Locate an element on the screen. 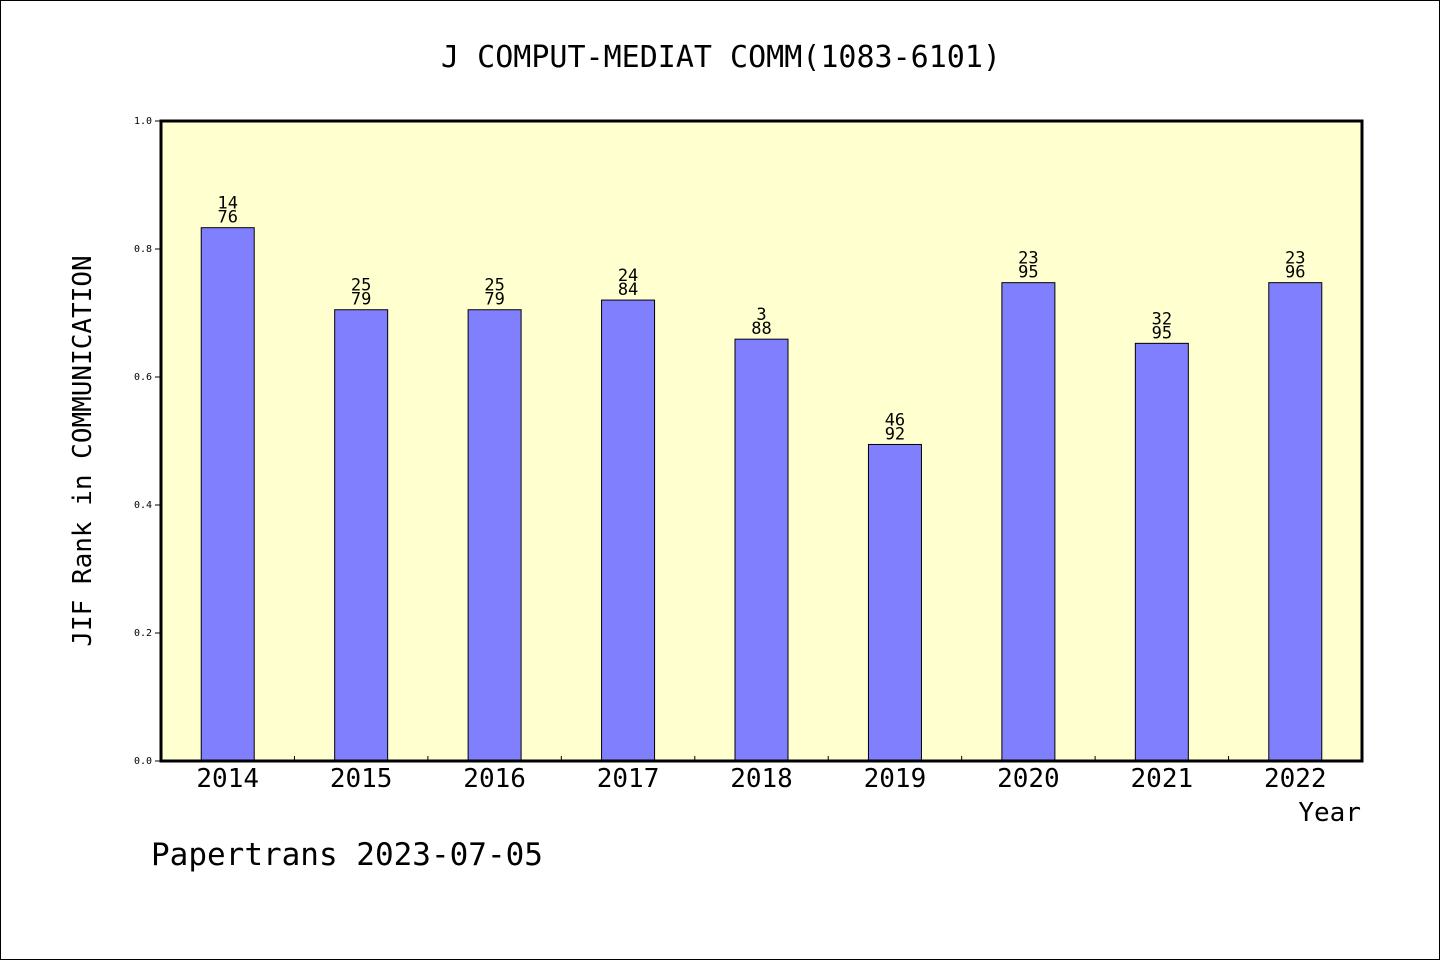 This screenshot has width=1440, height=961. y-tick-label: 0.8 is located at coordinates (143, 249).